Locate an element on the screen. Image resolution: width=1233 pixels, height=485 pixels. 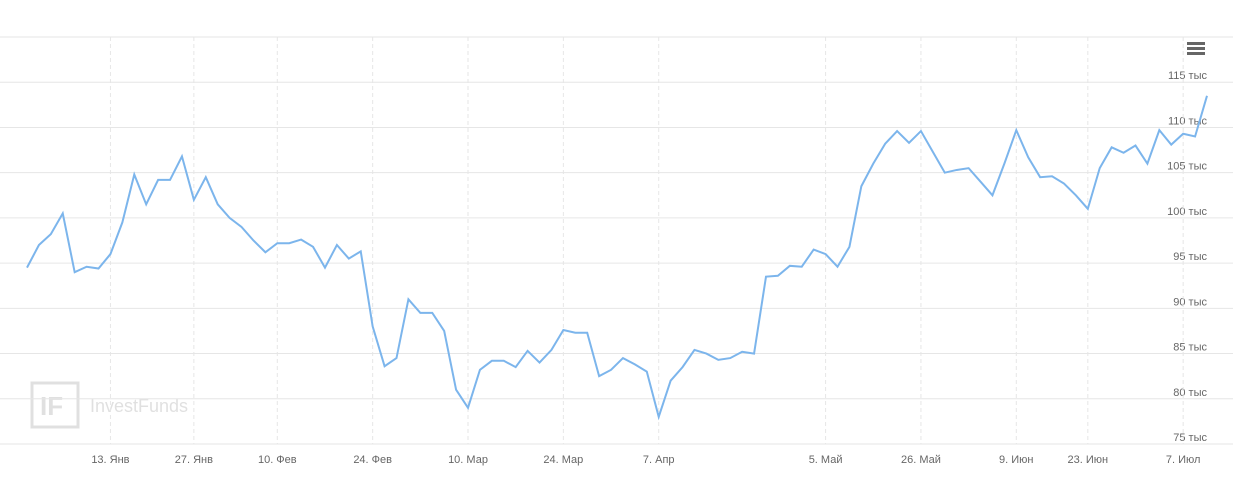
y-tick-label: 100 тыс is located at coordinates (1187, 212).